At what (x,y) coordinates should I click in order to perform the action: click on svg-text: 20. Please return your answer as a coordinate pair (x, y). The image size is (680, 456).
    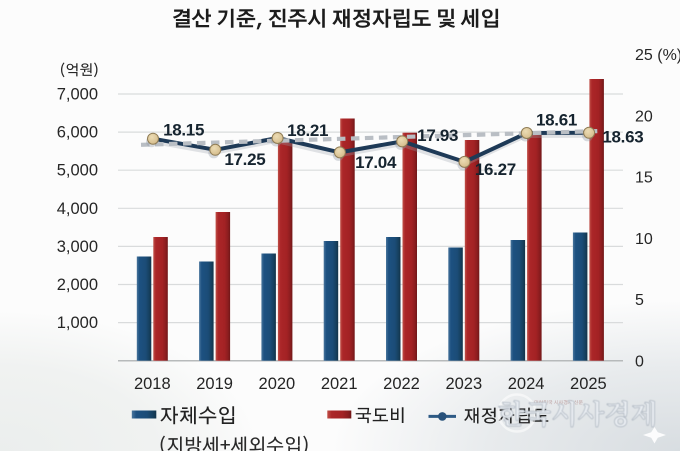
    Looking at the image, I should click on (644, 116).